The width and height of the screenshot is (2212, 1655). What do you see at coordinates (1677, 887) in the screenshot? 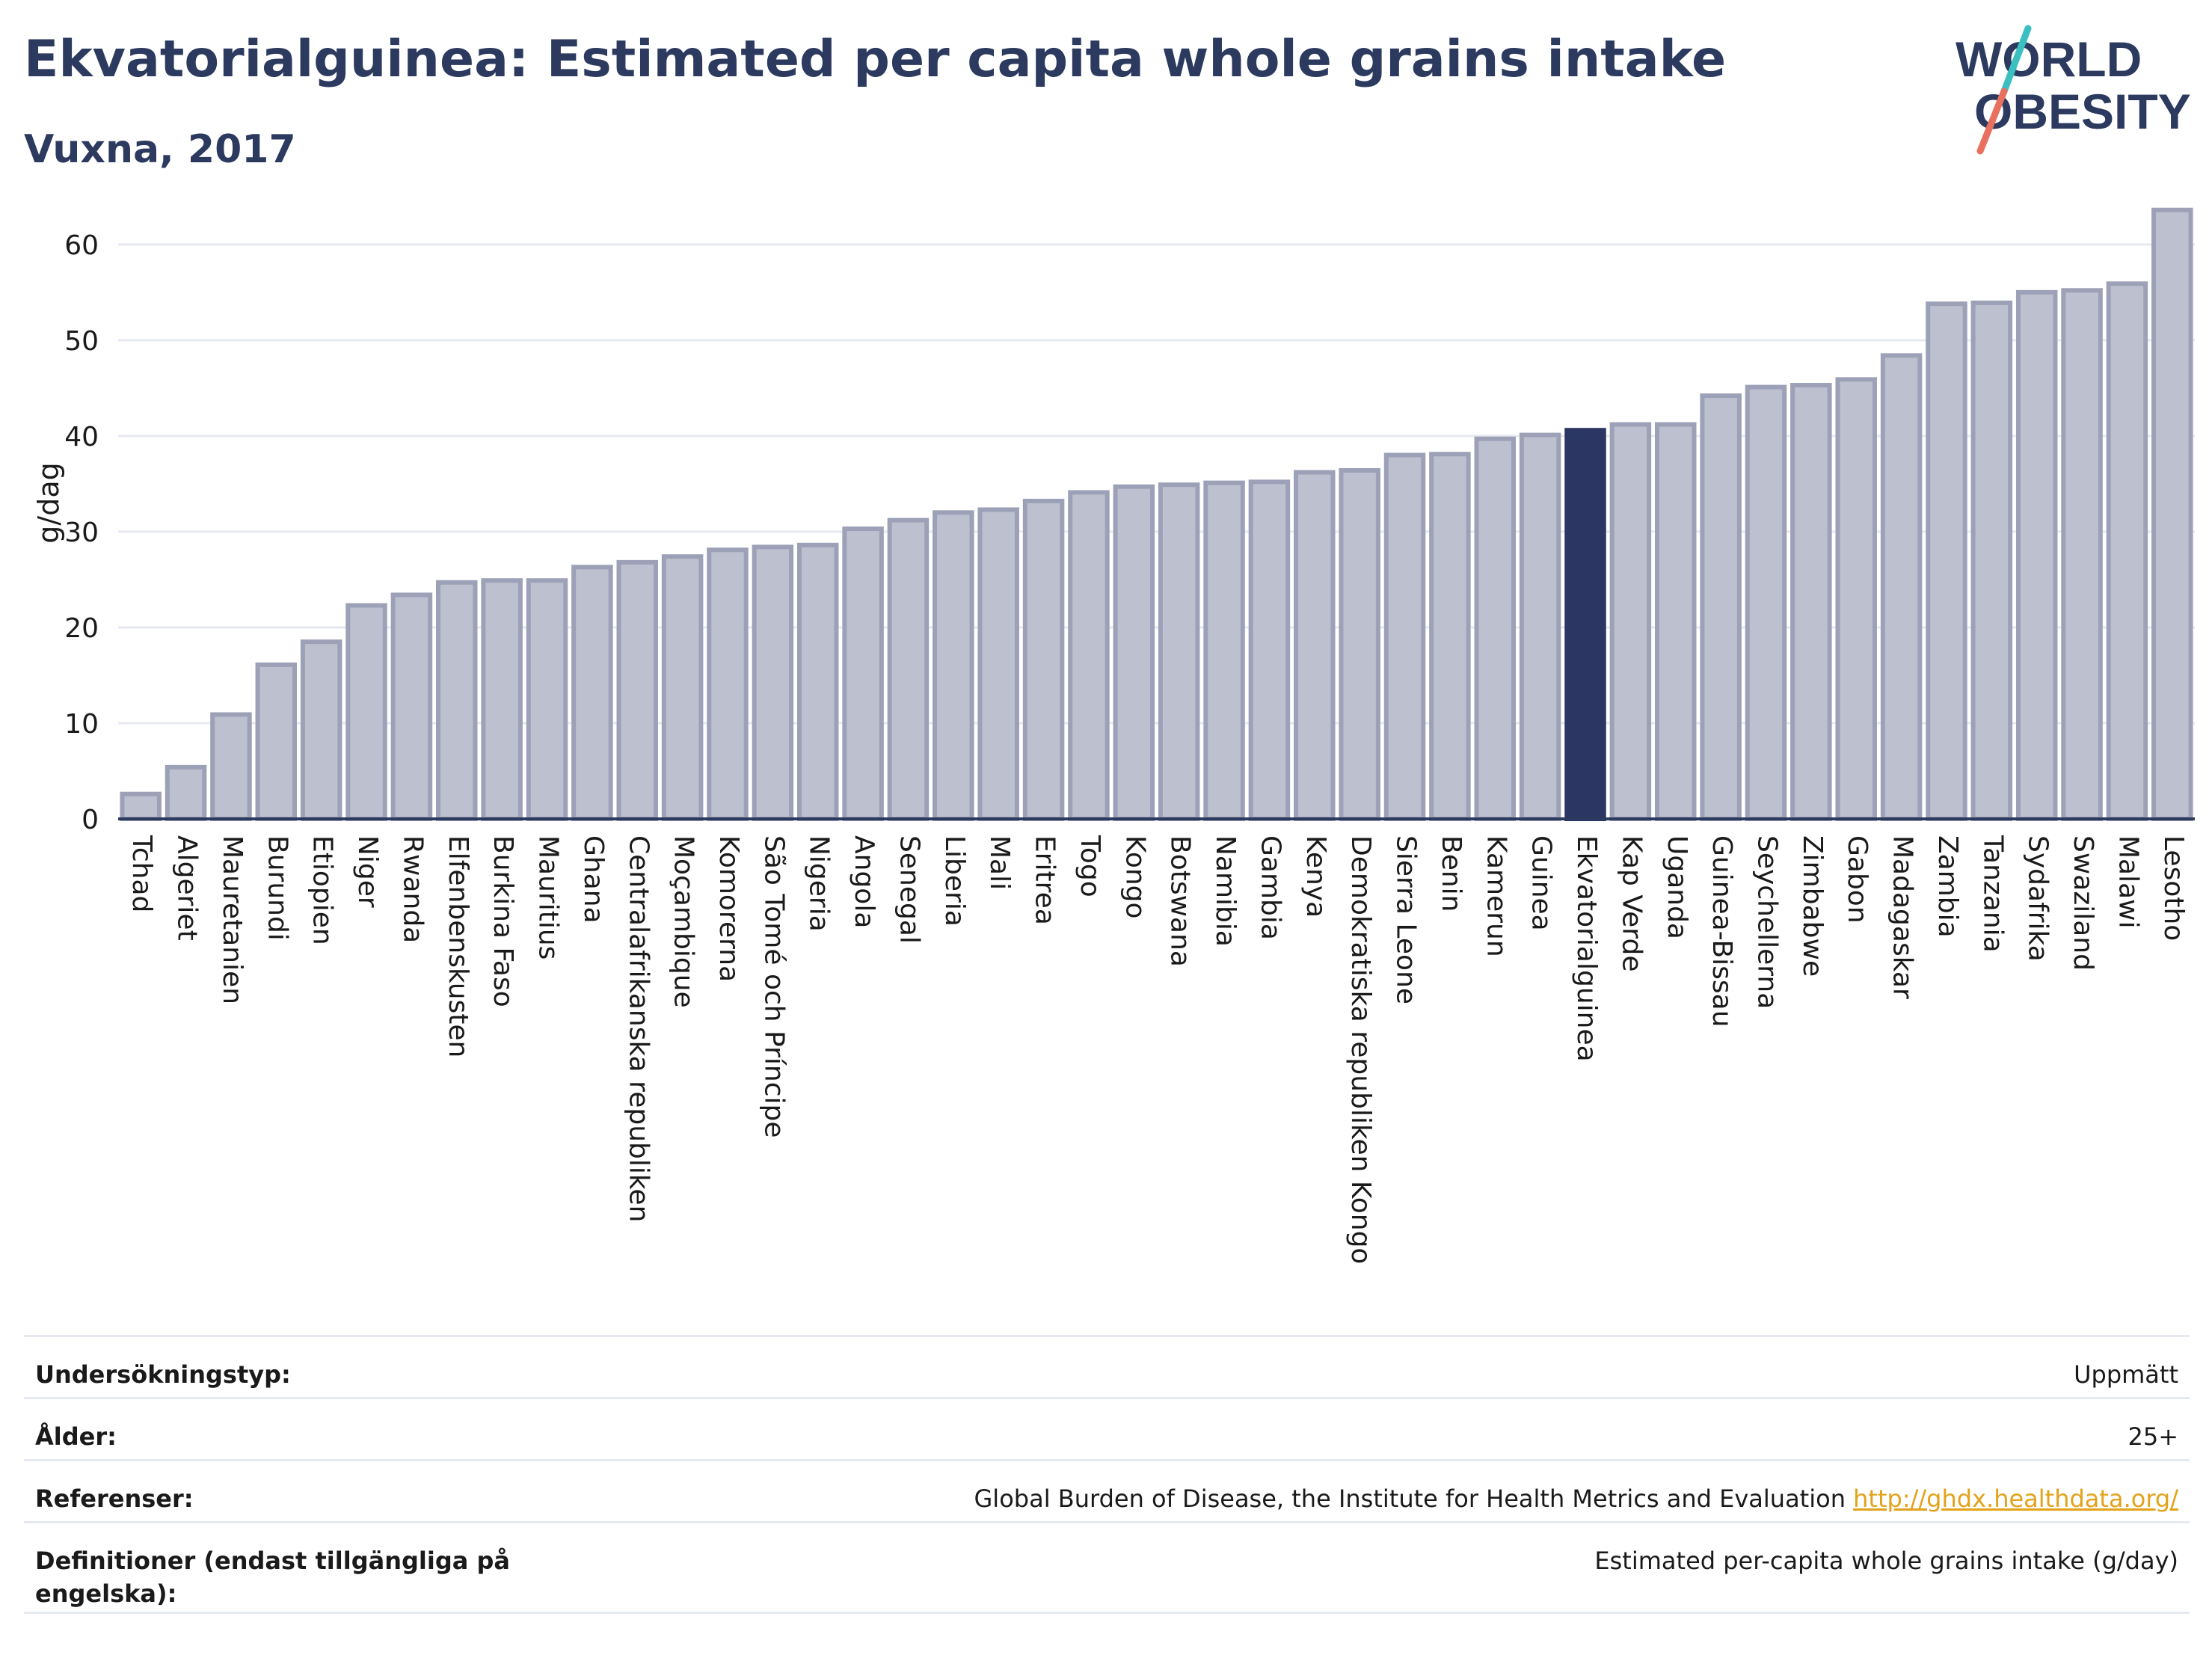
I see `x-tick-label: Uganda` at bounding box center [1677, 887].